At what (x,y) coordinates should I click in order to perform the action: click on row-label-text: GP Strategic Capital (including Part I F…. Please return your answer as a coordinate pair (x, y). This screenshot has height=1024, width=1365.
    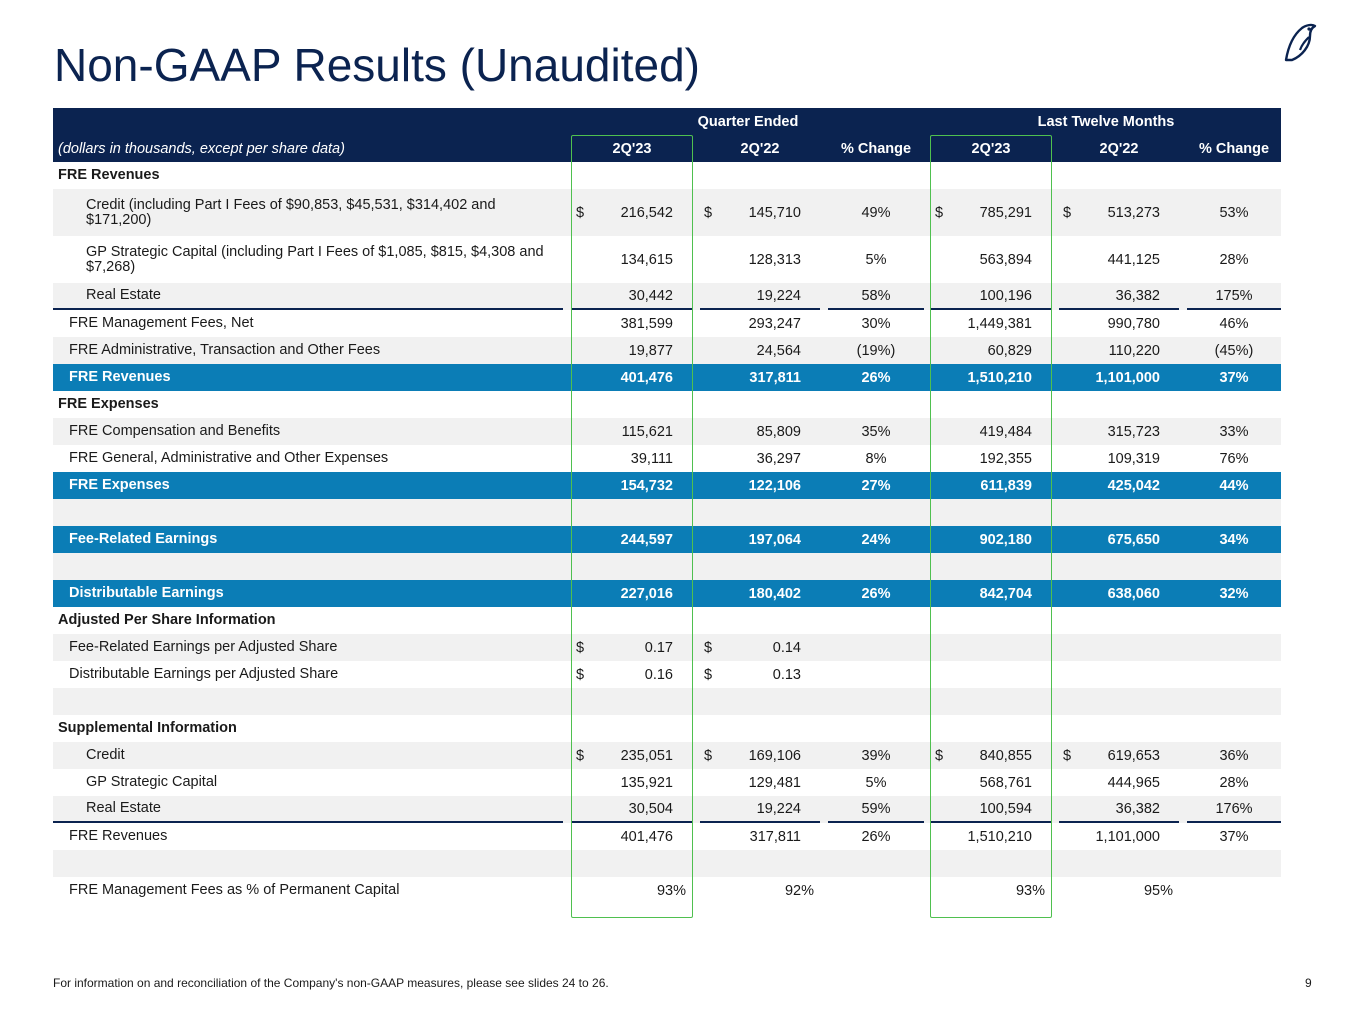
    Looking at the image, I should click on (315, 259).